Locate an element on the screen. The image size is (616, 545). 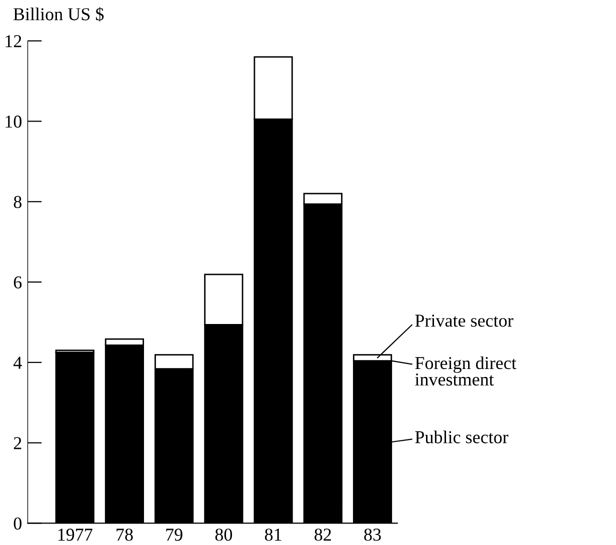
text: Private sector is located at coordinates (464, 320).